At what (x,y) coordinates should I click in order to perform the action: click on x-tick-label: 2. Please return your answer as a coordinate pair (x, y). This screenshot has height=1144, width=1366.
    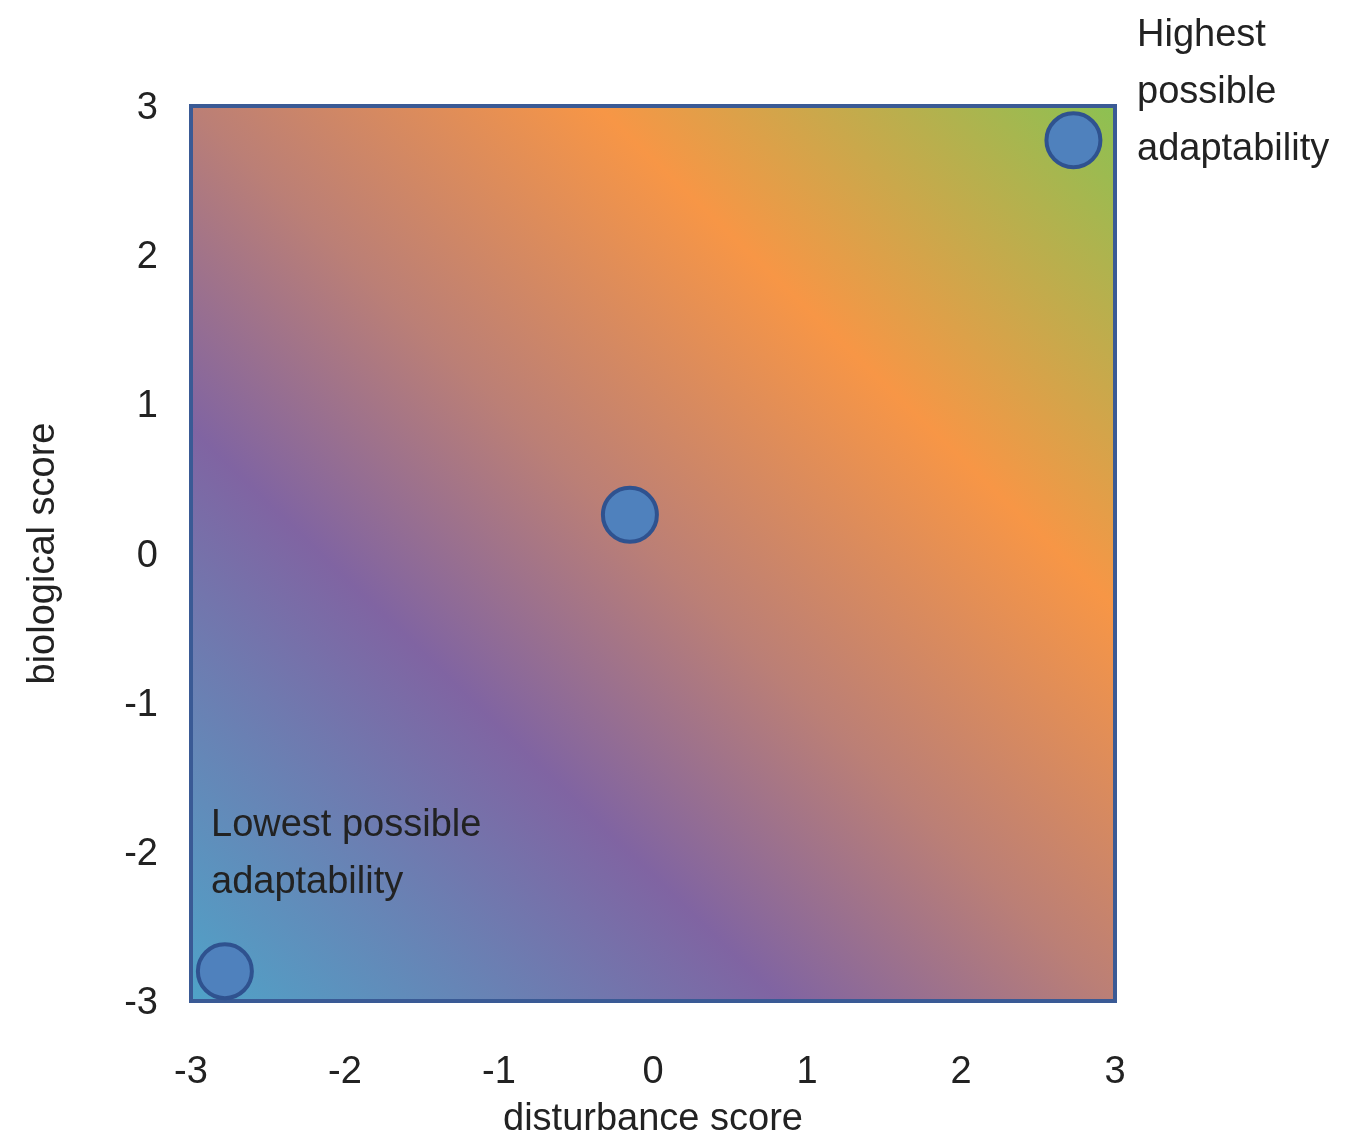
    Looking at the image, I should click on (961, 1070).